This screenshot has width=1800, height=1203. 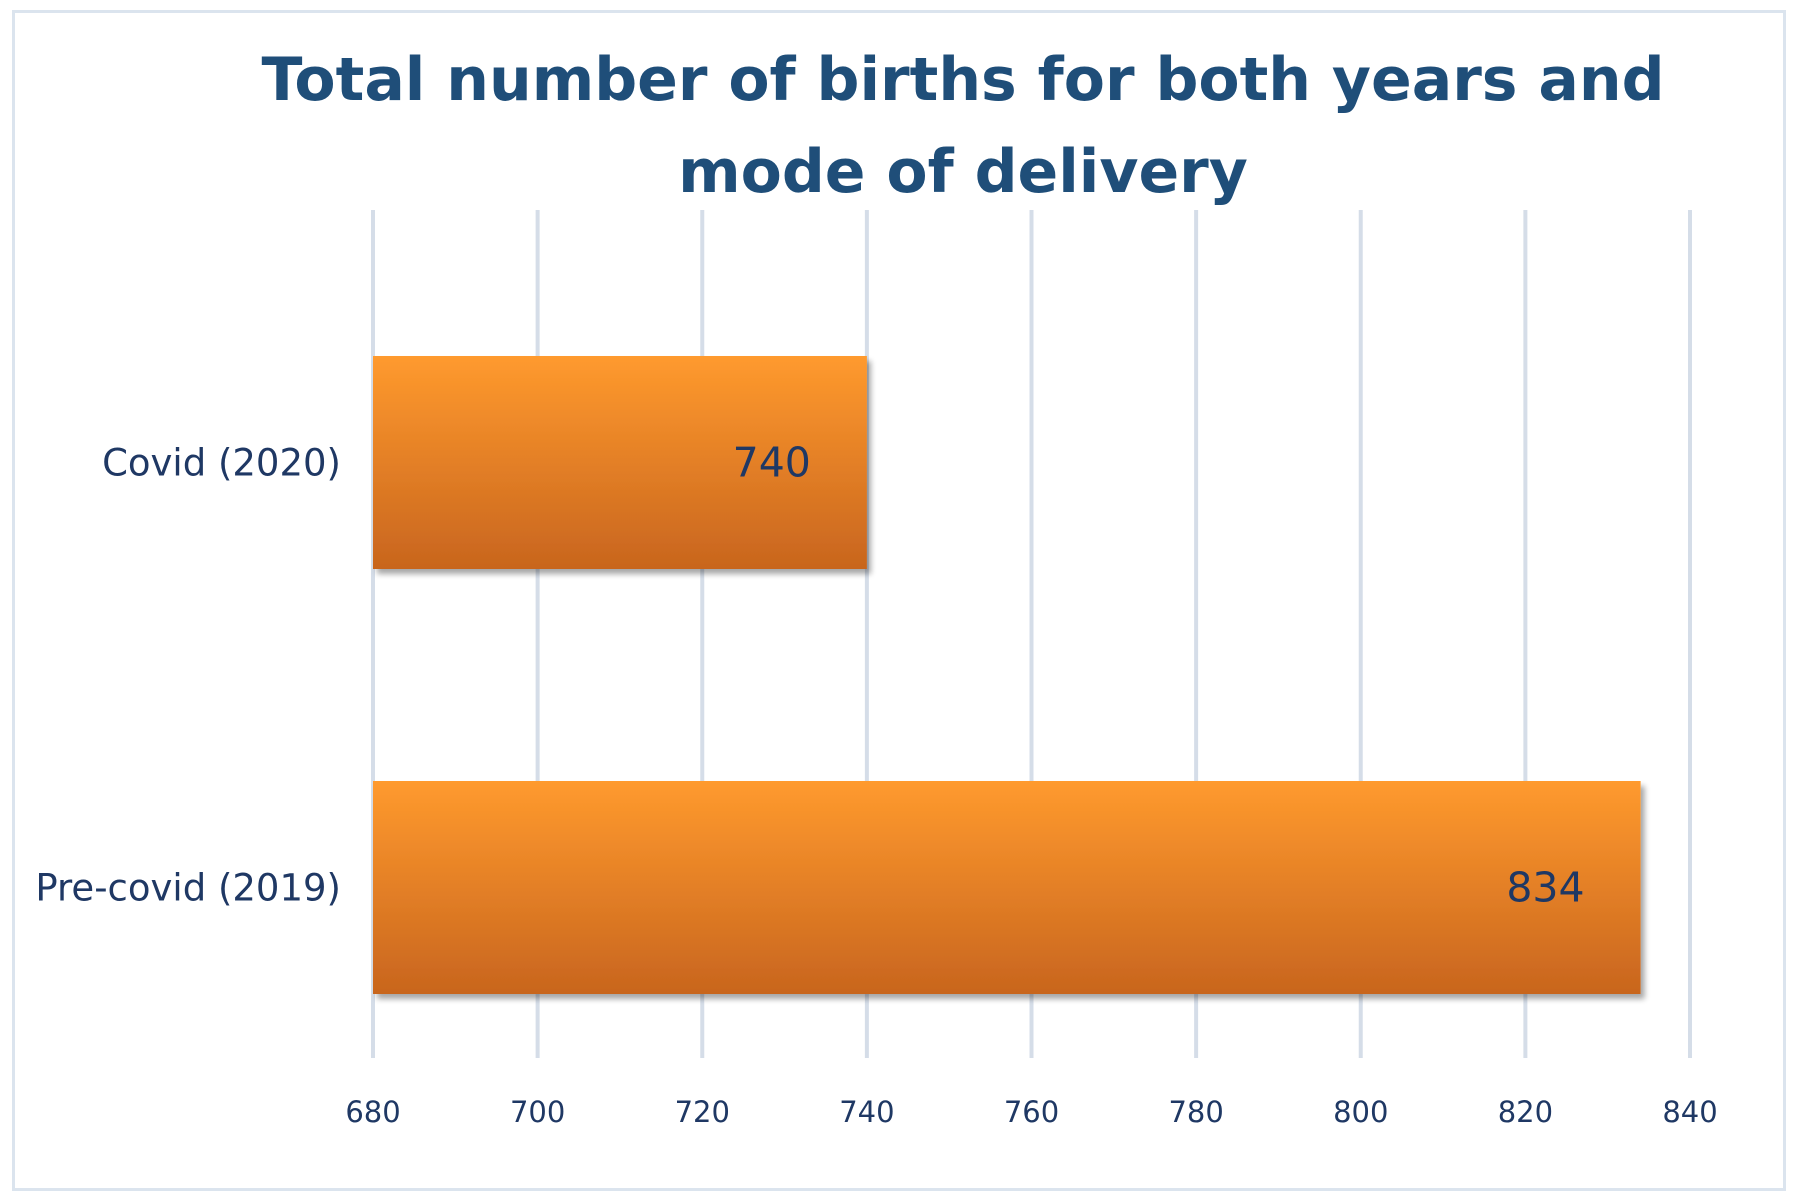 I want to click on x-tick-label-780: 780, so click(x=1195, y=1112).